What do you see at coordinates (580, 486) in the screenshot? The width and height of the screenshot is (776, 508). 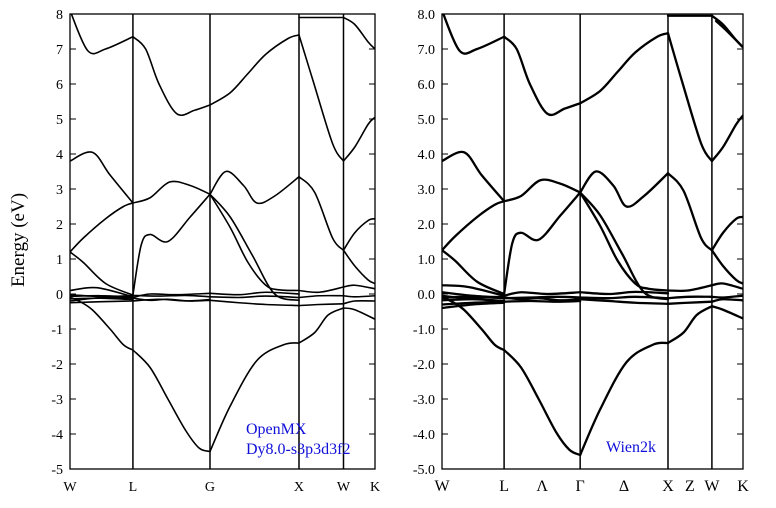 I see `kpoint-label: Γ` at bounding box center [580, 486].